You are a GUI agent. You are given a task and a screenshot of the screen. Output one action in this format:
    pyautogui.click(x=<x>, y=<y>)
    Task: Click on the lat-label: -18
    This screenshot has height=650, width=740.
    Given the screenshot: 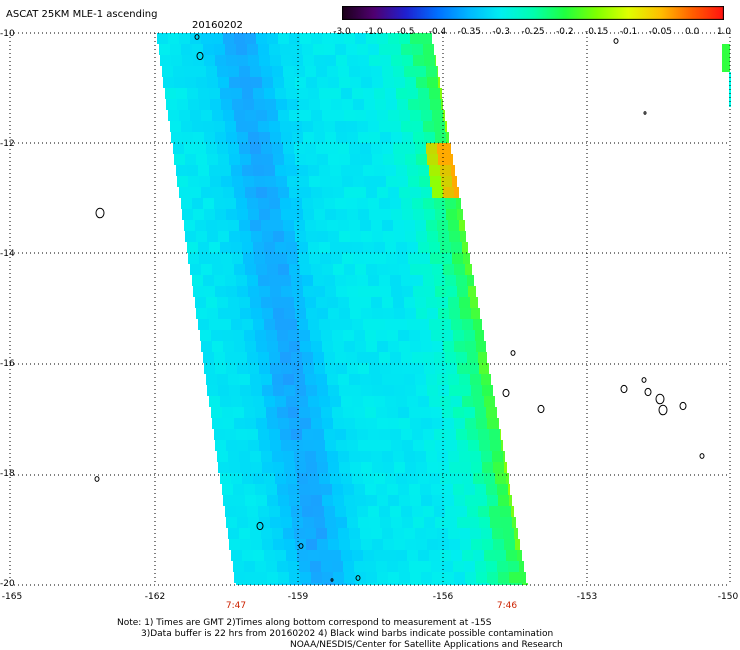 What is the action you would take?
    pyautogui.click(x=7, y=474)
    